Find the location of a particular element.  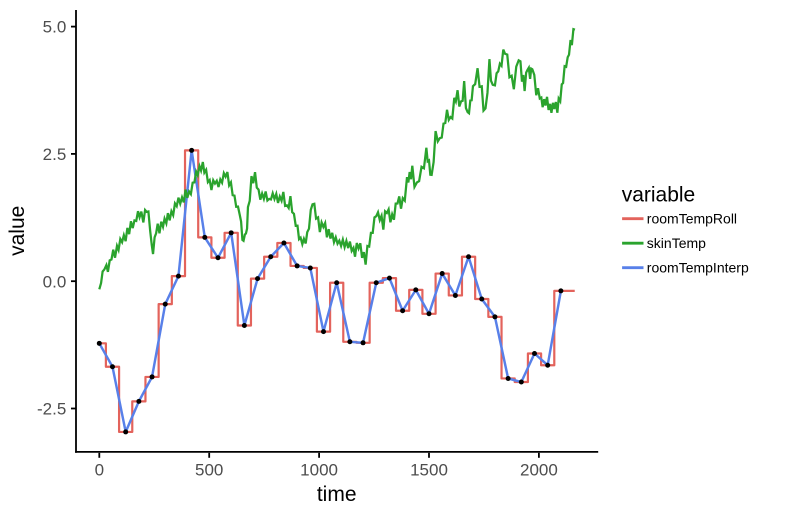

legend-item-roomTempRoll: roomTempRoll is located at coordinates (679, 219).